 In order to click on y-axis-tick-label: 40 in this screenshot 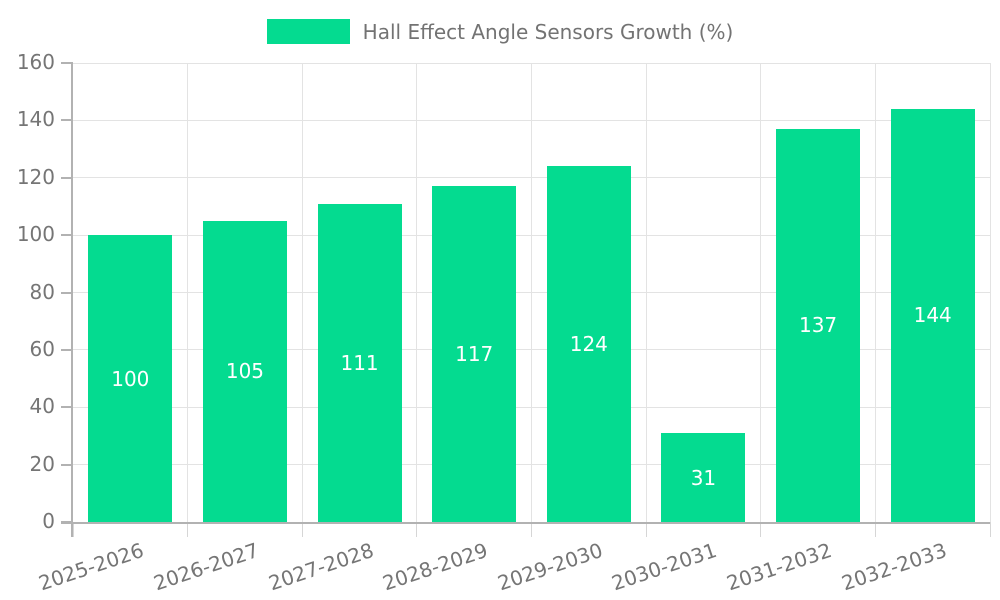, I will do `click(42, 406)`.